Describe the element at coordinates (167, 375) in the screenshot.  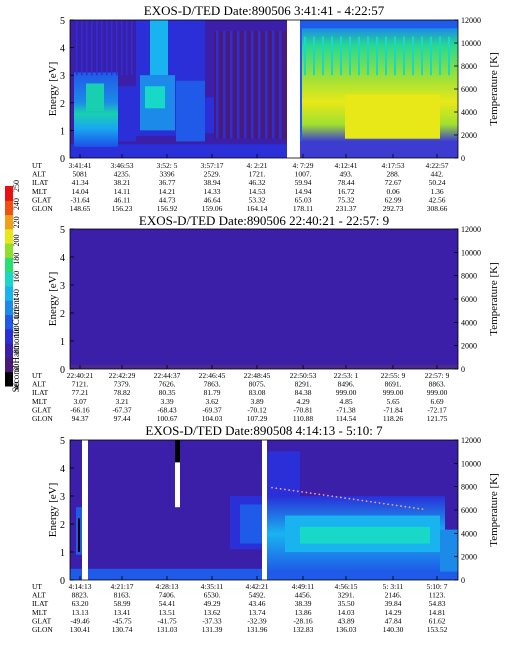
I see `orbit-cell: 22:44:37` at that location.